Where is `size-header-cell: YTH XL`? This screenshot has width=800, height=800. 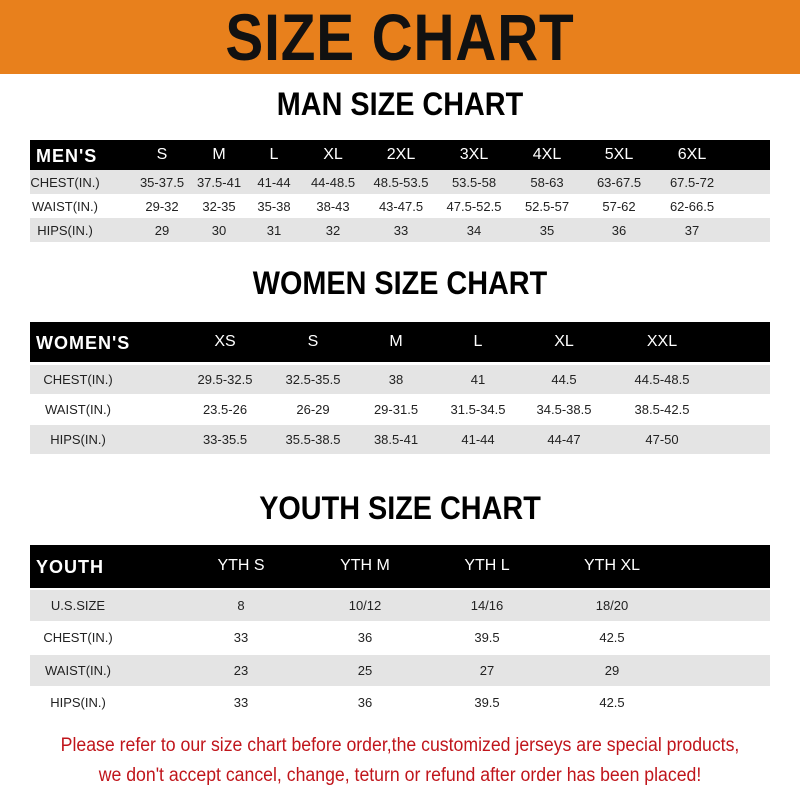 size-header-cell: YTH XL is located at coordinates (612, 565).